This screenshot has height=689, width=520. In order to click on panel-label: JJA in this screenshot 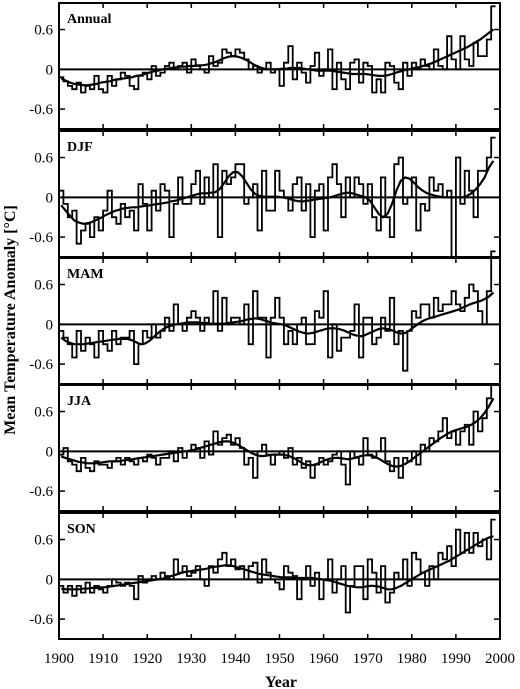, I will do `click(79, 401)`.